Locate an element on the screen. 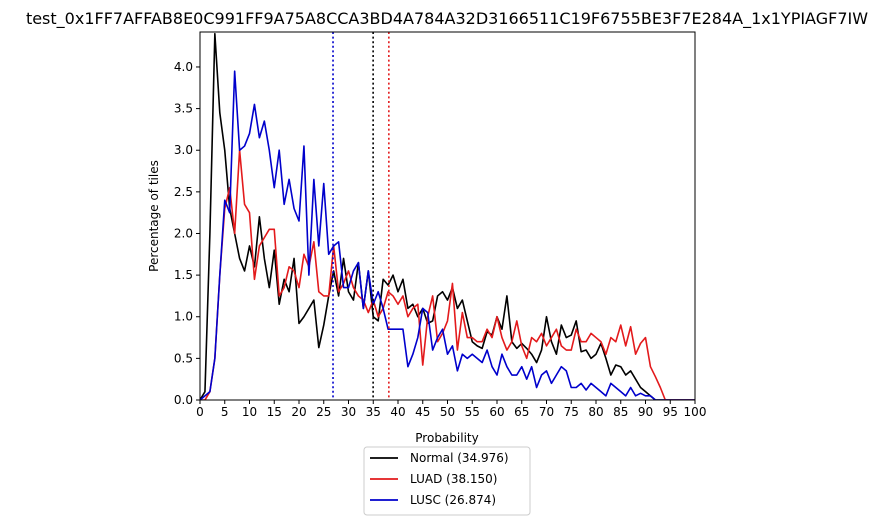 Image resolution: width=894 pixels, height=522 pixels. x-axis-label: Probability is located at coordinates (446, 438).